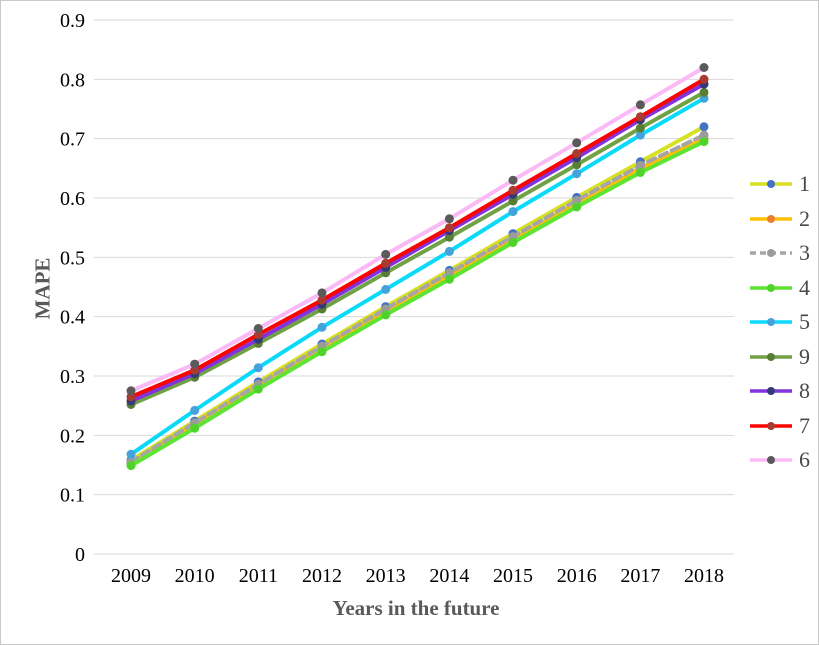 The height and width of the screenshot is (645, 819). Describe the element at coordinates (804, 356) in the screenshot. I see `legend-label: 9` at that location.